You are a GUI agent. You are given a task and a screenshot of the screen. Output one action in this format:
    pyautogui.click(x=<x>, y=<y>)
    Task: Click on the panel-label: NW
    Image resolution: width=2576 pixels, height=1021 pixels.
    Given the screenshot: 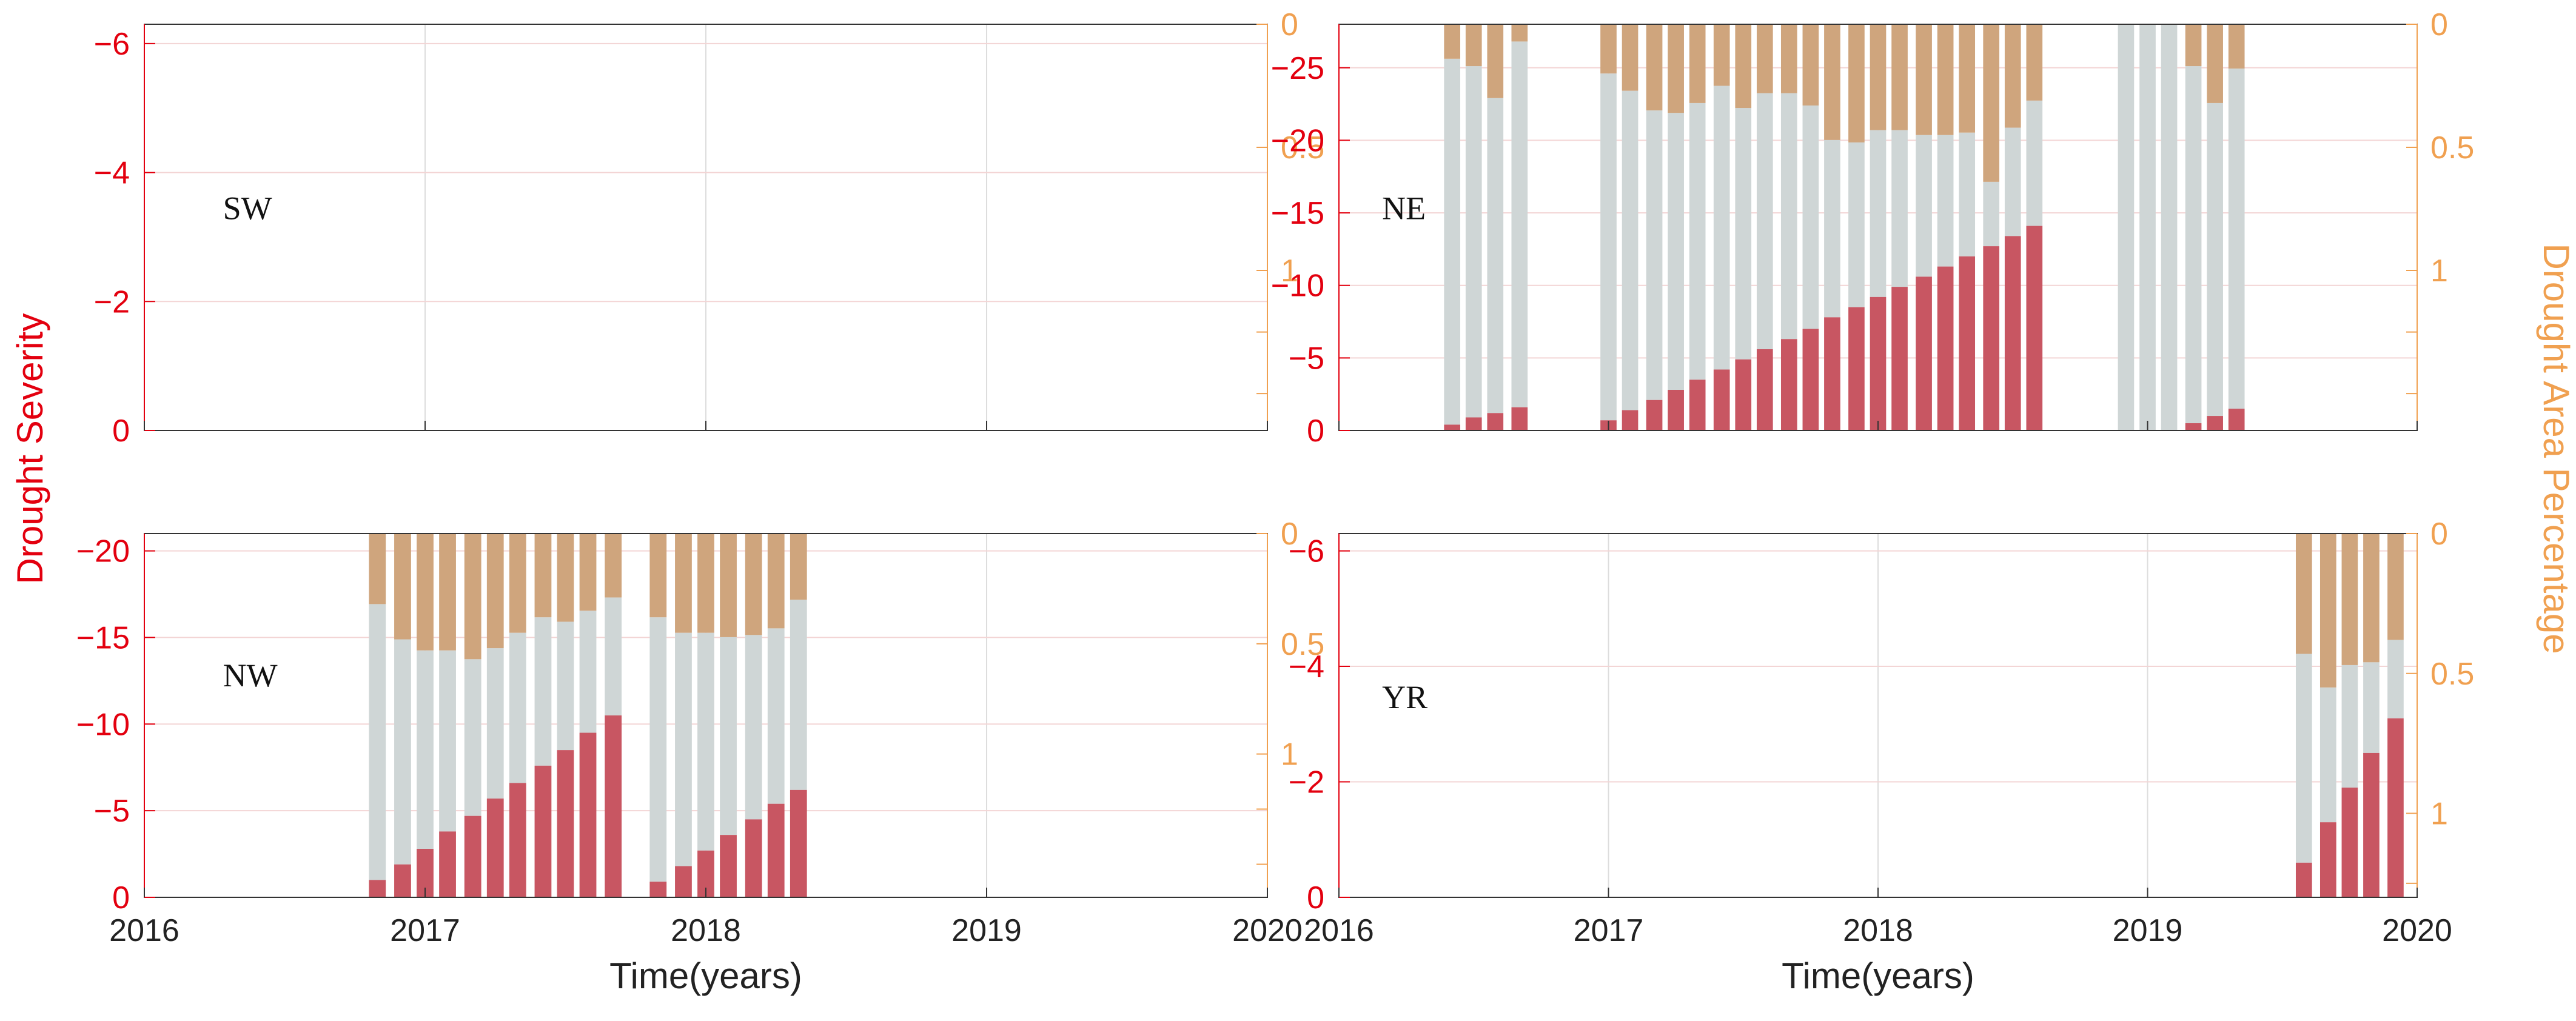 What is the action you would take?
    pyautogui.click(x=250, y=675)
    